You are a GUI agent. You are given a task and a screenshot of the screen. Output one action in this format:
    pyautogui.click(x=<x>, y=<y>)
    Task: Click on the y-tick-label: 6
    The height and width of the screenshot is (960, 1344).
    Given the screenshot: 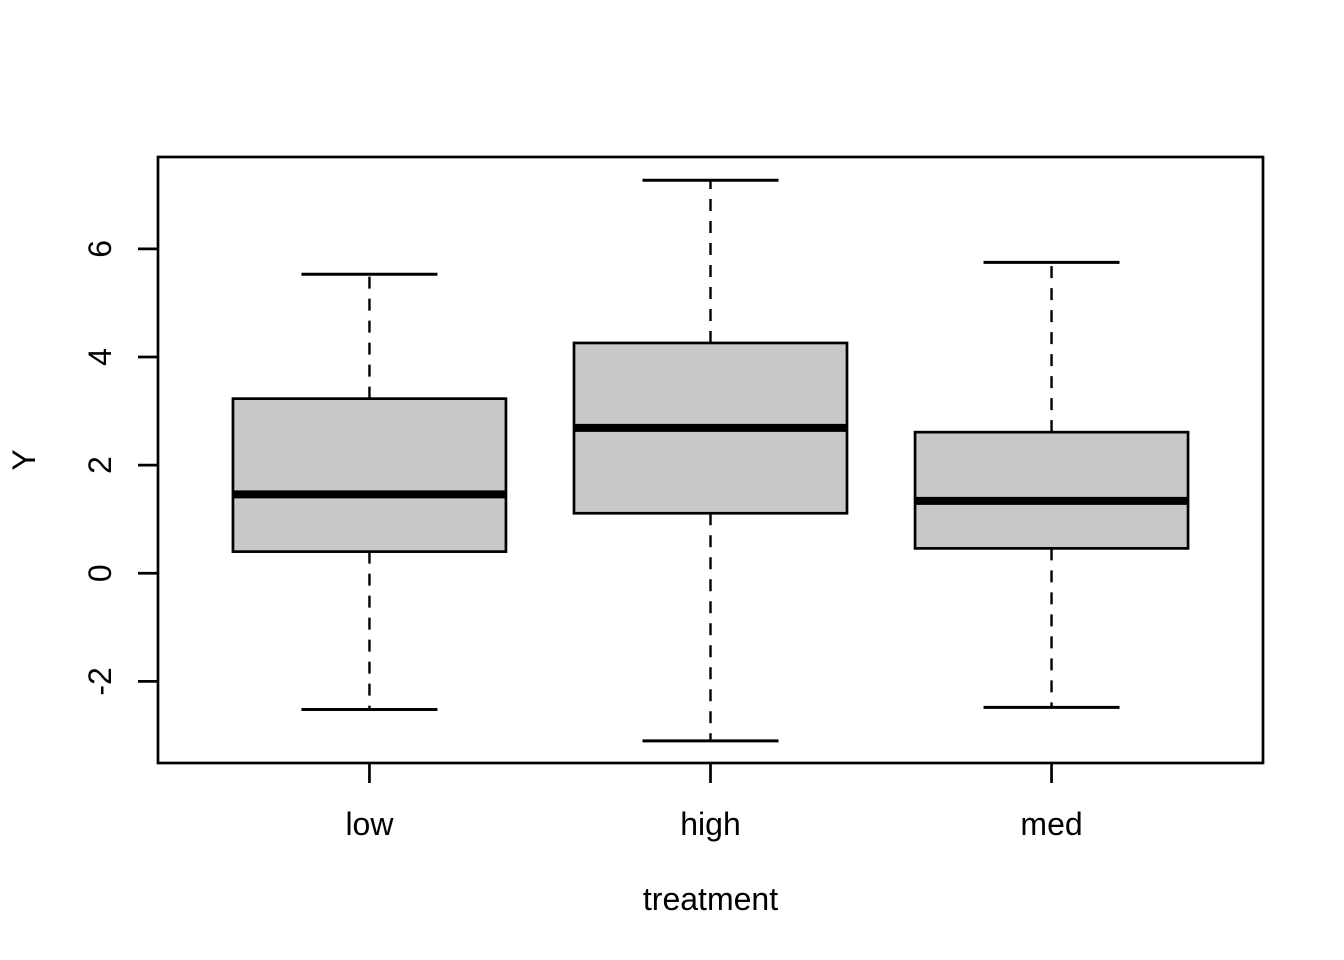 What is the action you would take?
    pyautogui.click(x=100, y=249)
    